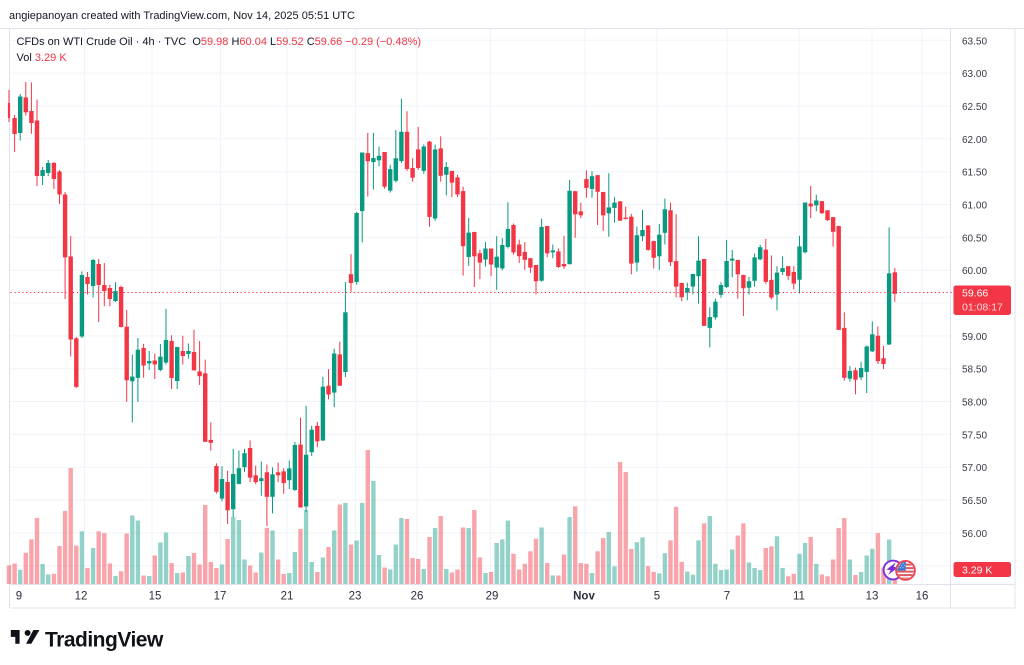 The width and height of the screenshot is (1024, 665). What do you see at coordinates (492, 597) in the screenshot?
I see `svg-text: 29` at bounding box center [492, 597].